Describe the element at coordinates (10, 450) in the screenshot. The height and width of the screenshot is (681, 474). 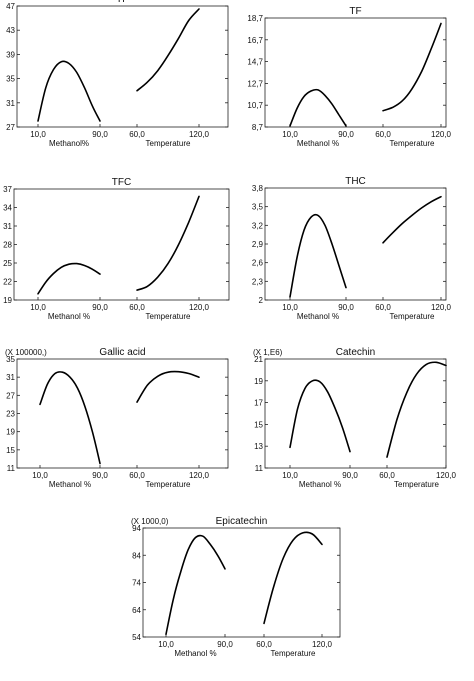
I see `y-tick-label: 15` at that location.